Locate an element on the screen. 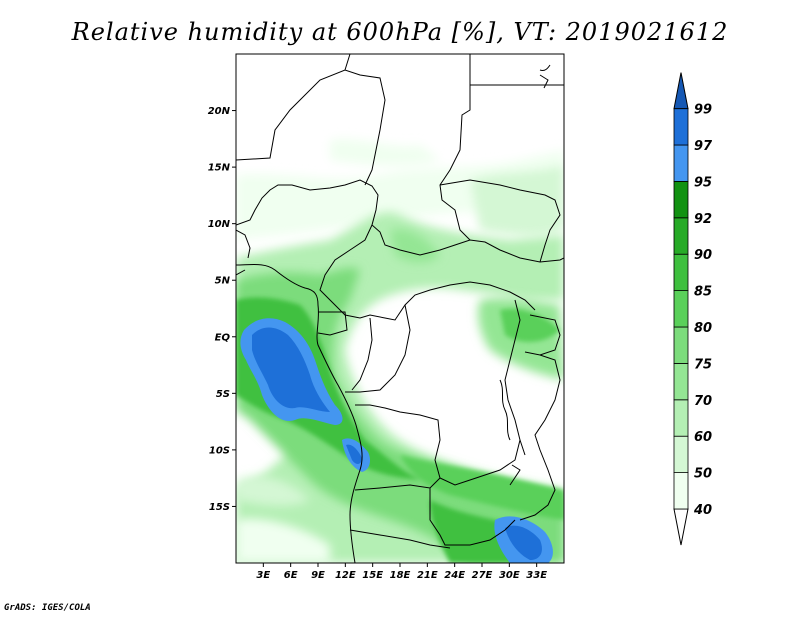 The height and width of the screenshot is (618, 800). colorbar-level-label: 40 is located at coordinates (702, 510).